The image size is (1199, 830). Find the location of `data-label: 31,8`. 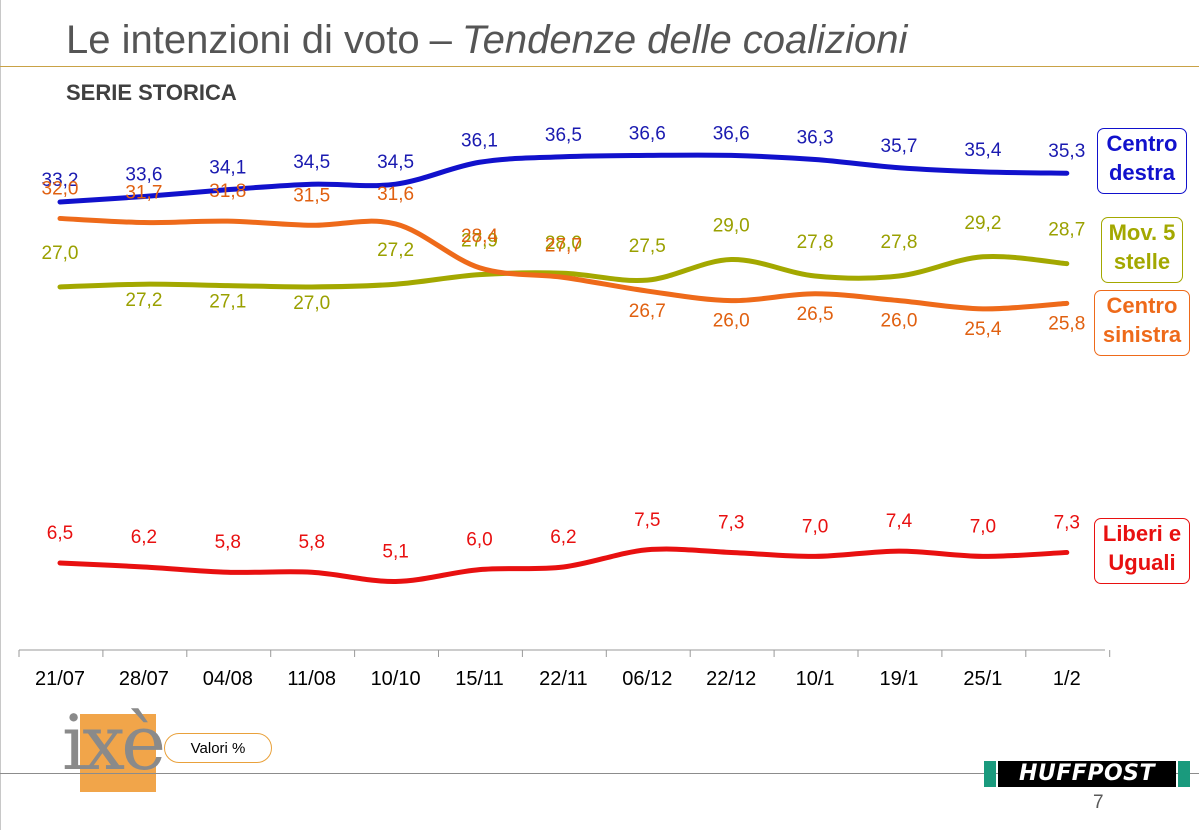

data-label: 31,8 is located at coordinates (227, 191).